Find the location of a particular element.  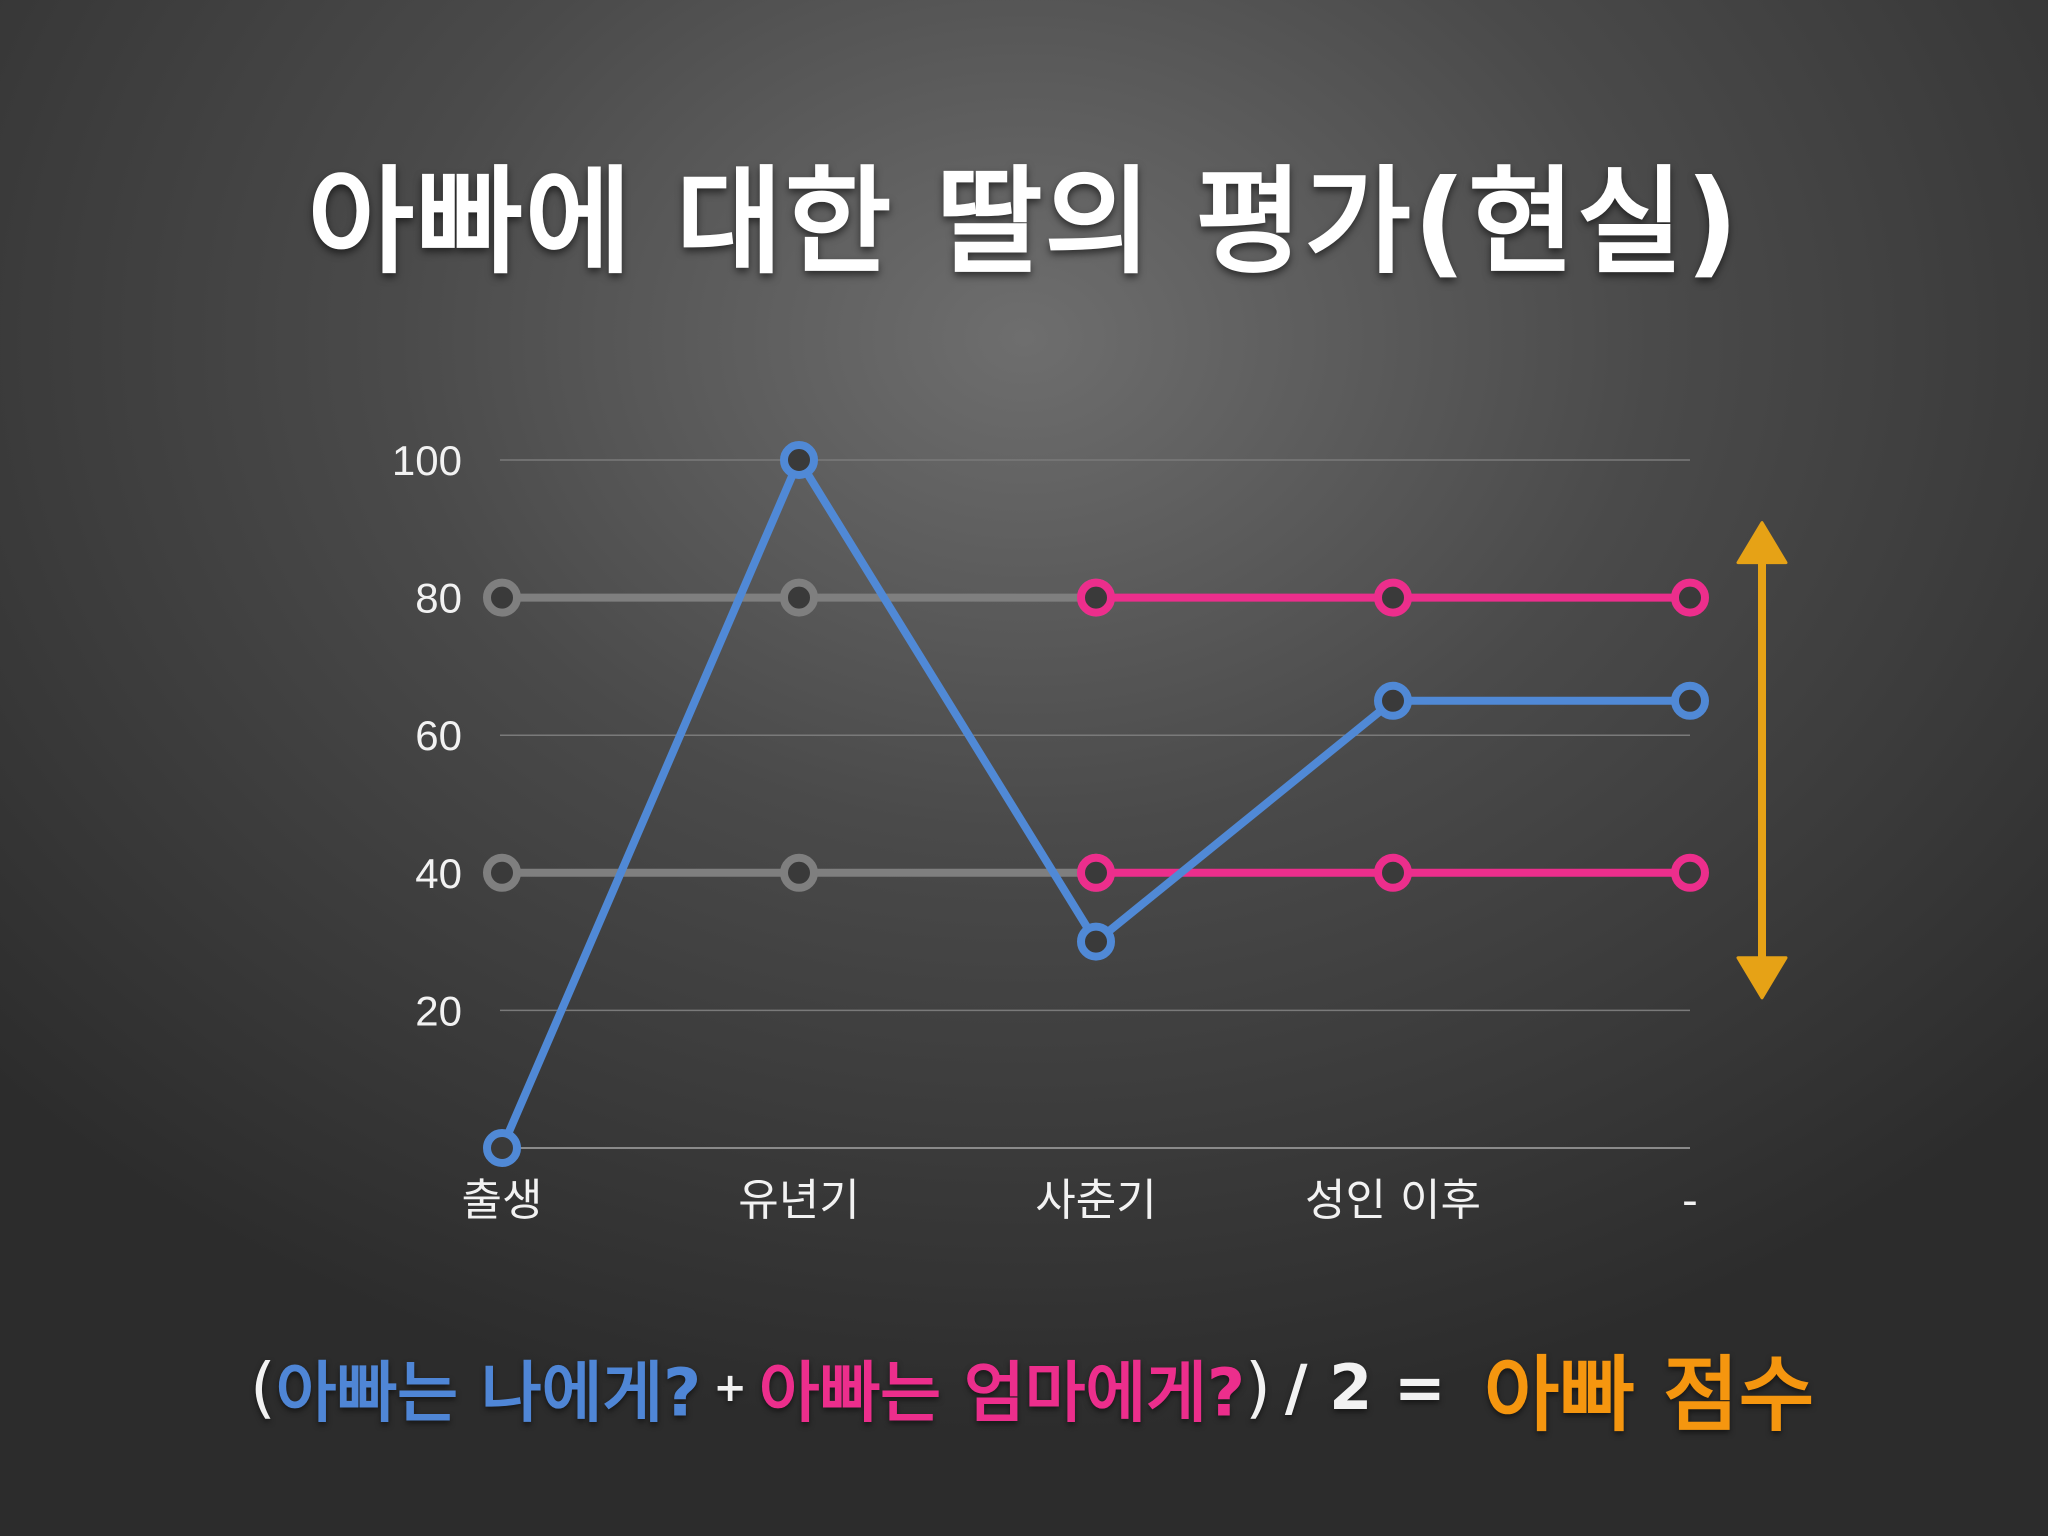

y-axis-ticks: 20 40 60 80 100 is located at coordinates (427, 735).